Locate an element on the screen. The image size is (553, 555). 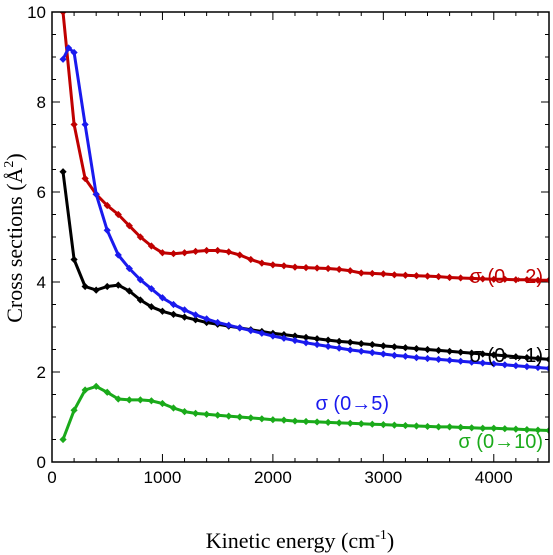
y-axis-title: Cross sections (Å2) is located at coordinates (14, 238).